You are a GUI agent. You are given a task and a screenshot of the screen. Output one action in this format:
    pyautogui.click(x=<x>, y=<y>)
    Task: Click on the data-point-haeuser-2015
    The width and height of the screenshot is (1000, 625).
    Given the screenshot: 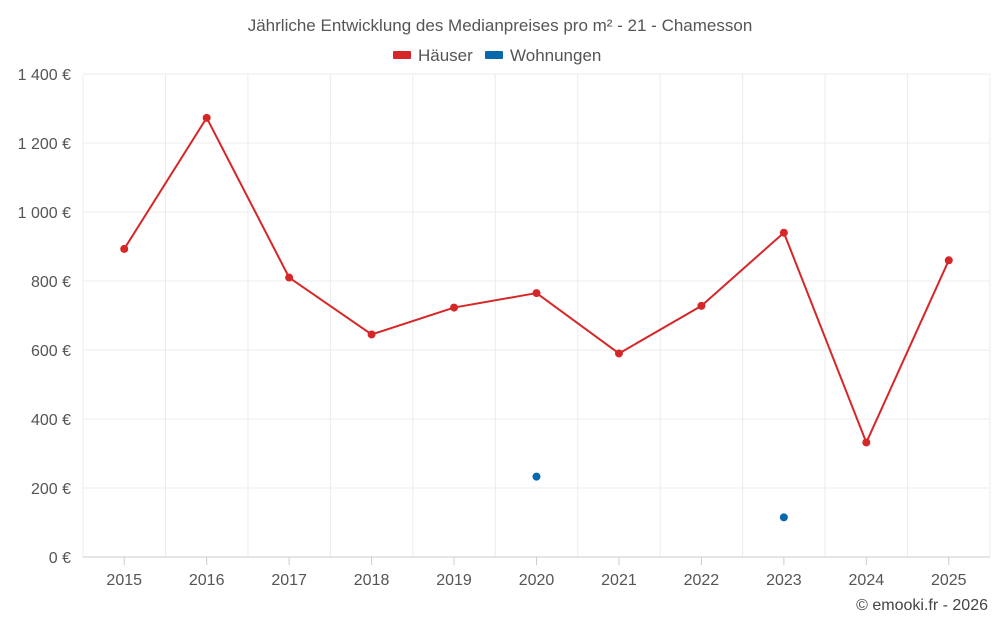 What is the action you would take?
    pyautogui.click(x=124, y=248)
    